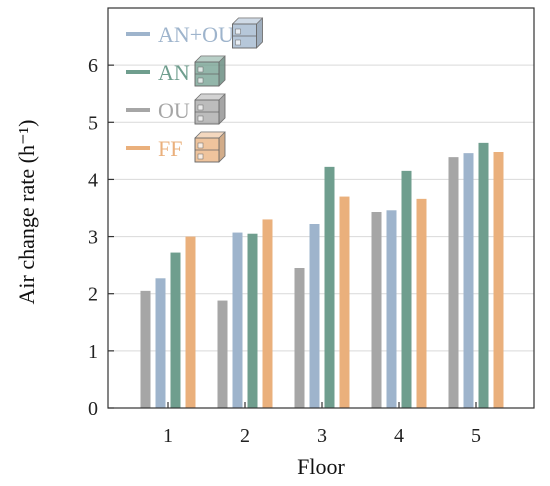  Describe the element at coordinates (170, 148) in the screenshot. I see `legend-label: FF` at that location.